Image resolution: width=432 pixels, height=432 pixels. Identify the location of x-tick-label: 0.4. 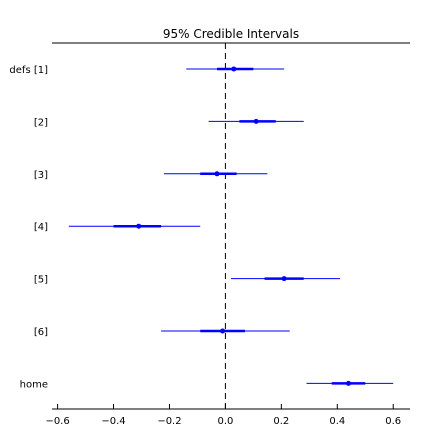
(337, 421).